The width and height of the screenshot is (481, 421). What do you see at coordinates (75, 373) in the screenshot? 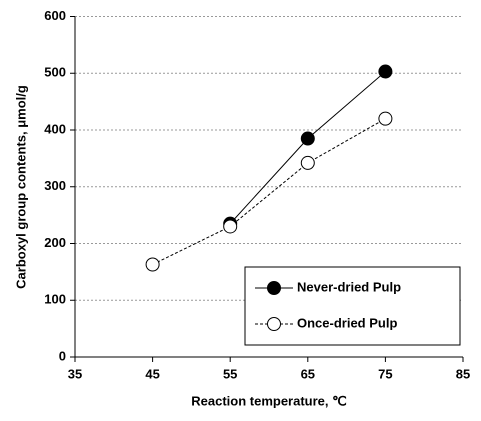
I see `x-tick-label: 35` at bounding box center [75, 373].